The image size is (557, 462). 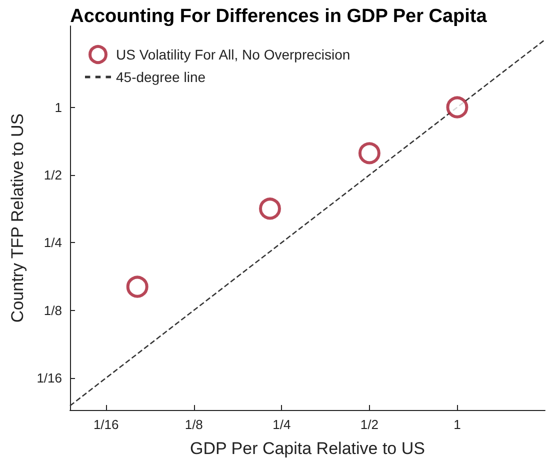 I want to click on chart-title: Accounting For Differences in GDP Per Capita, so click(x=279, y=16).